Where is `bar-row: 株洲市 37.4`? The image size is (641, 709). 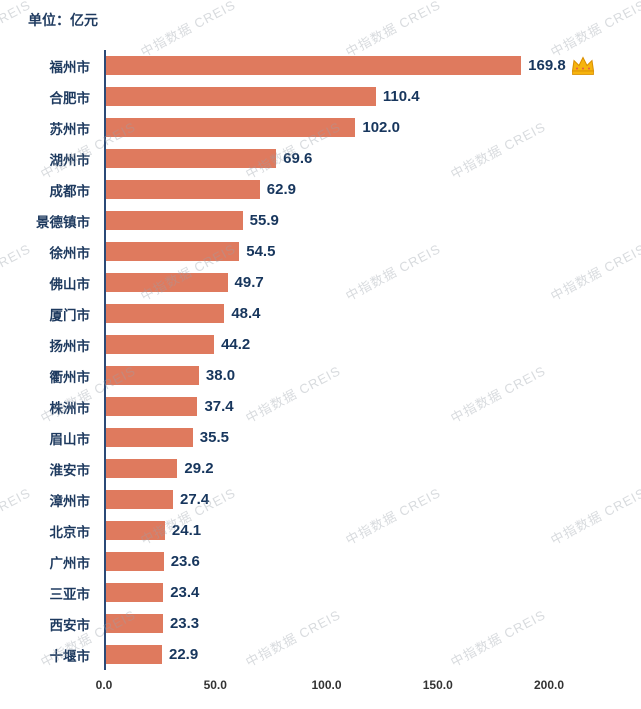
bar-row: 株洲市 37.4 is located at coordinates (322, 406).